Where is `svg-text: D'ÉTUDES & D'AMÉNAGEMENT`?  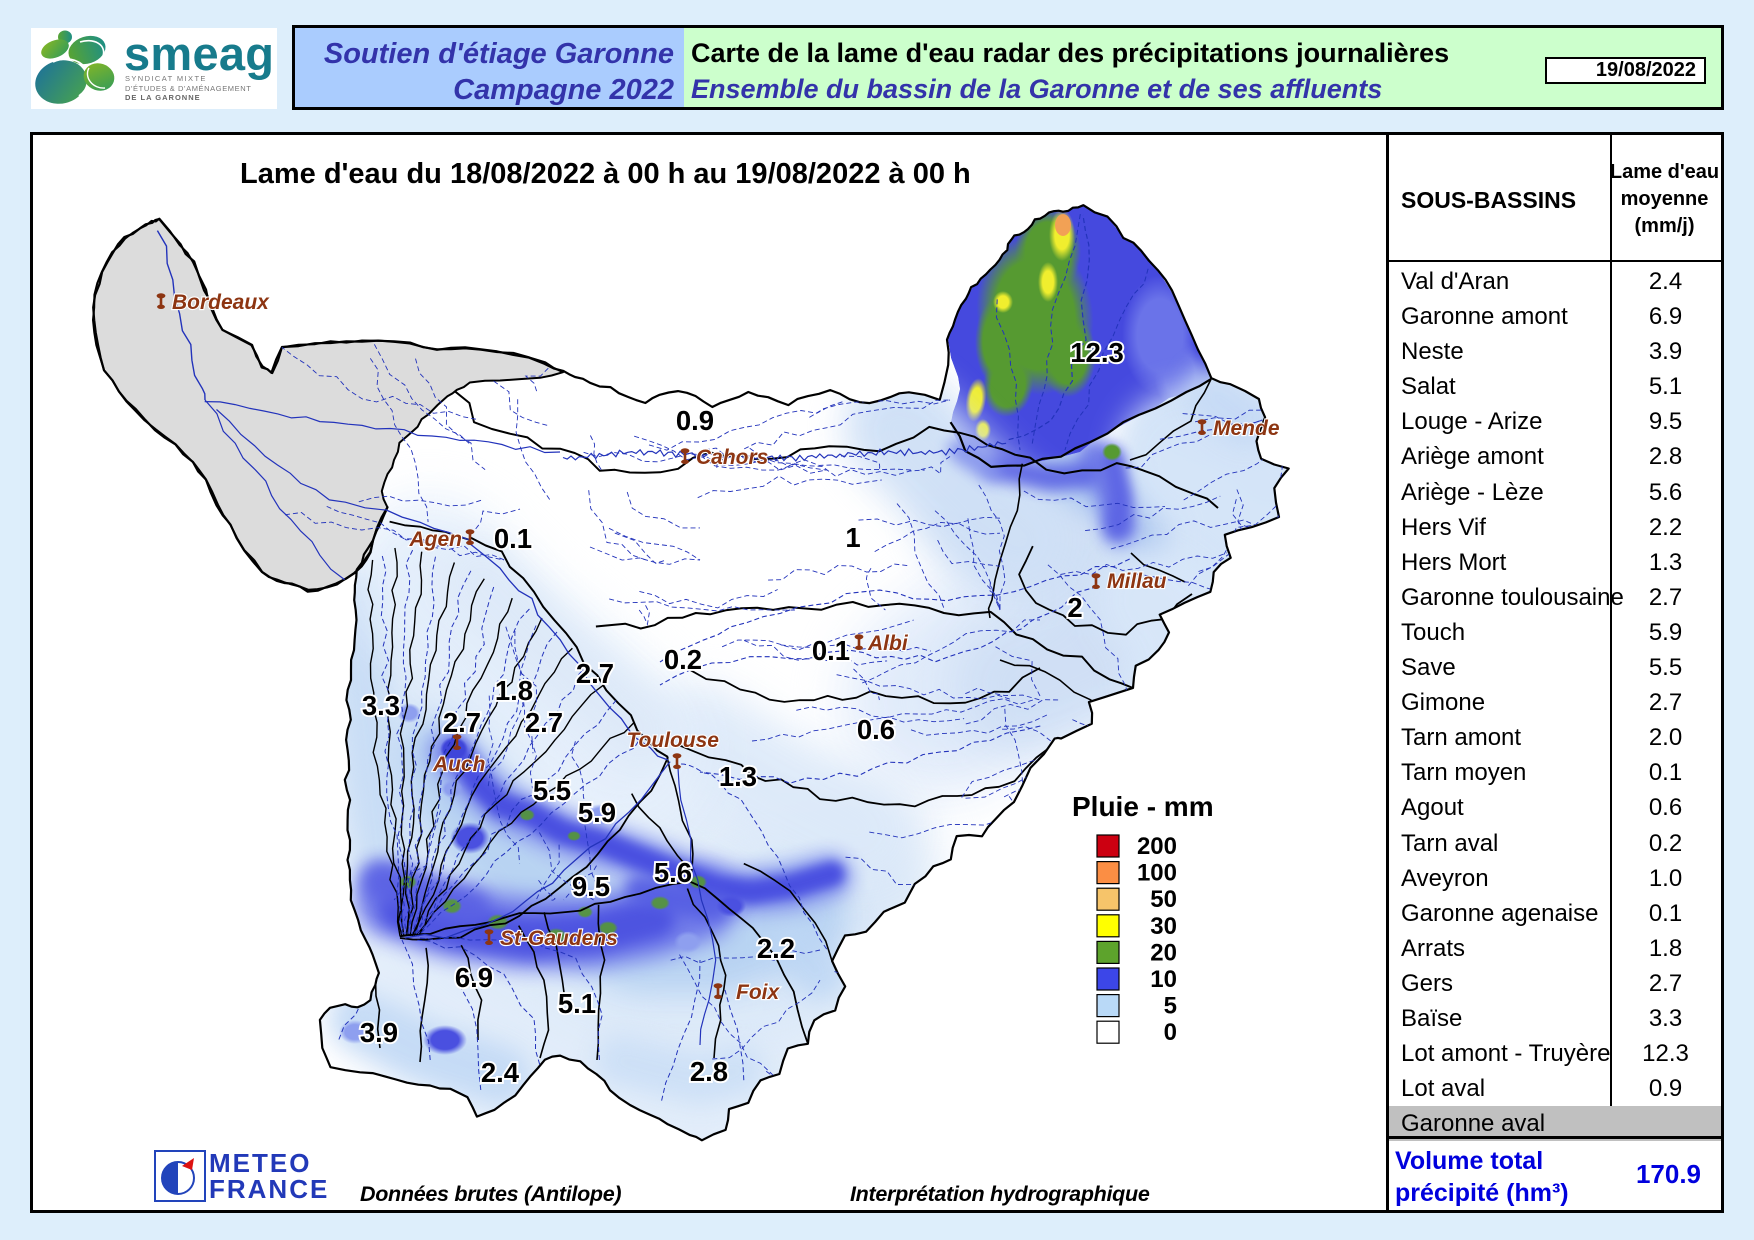 svg-text: D'ÉTUDES & D'AMÉNAGEMENT is located at coordinates (188, 88).